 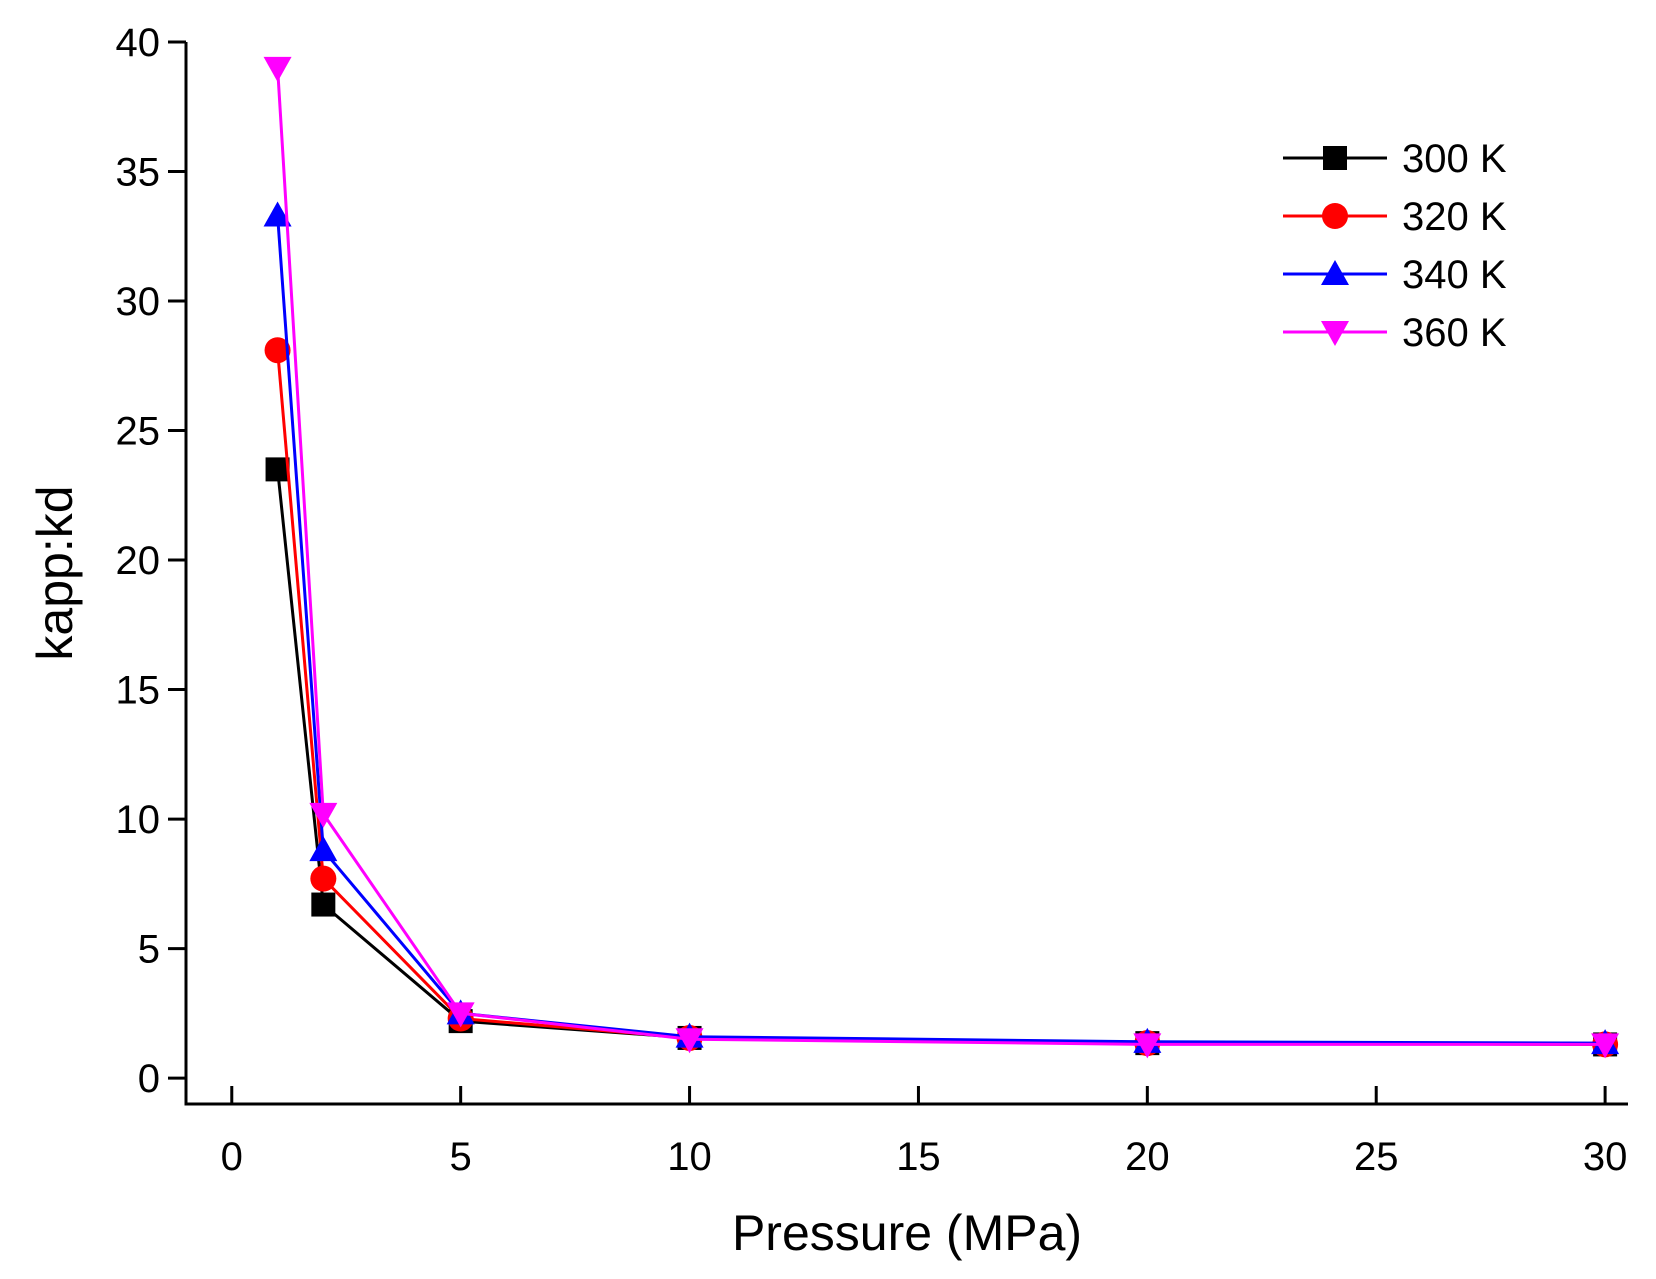 What do you see at coordinates (689, 1157) in the screenshot?
I see `x-tick-label: 10` at bounding box center [689, 1157].